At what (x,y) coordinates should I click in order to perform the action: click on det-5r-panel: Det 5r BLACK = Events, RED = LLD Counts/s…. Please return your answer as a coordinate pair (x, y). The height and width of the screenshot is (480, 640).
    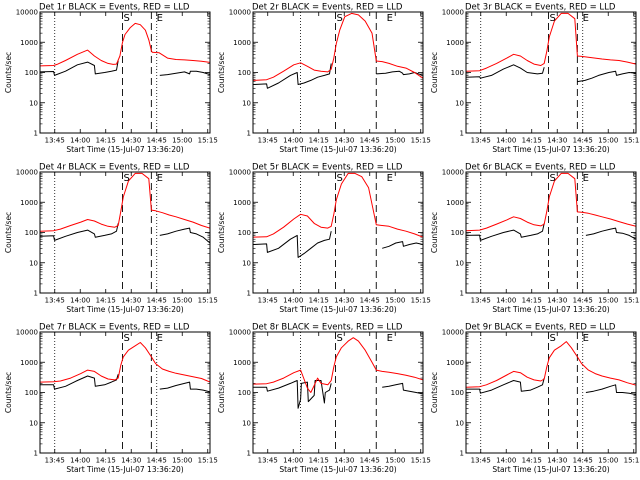
    Looking at the image, I should click on (324, 239).